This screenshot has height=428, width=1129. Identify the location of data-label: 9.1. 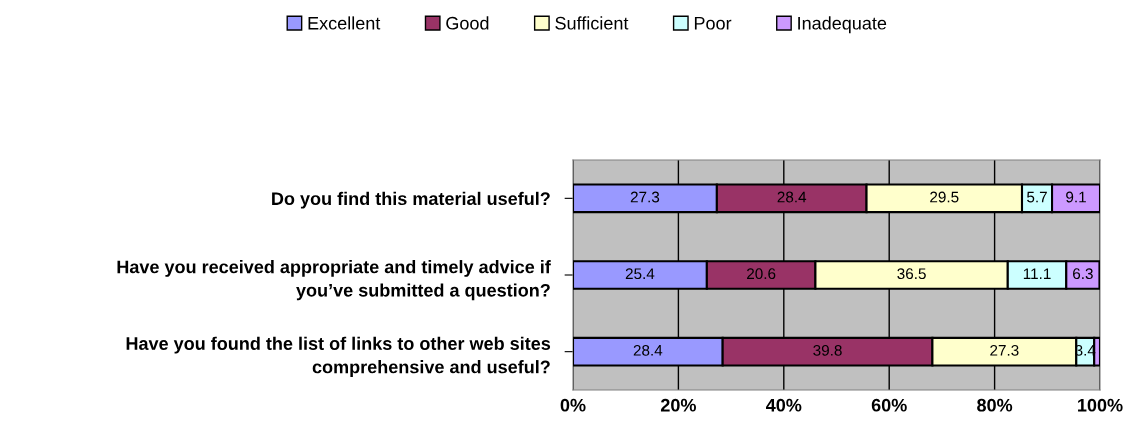
(1076, 197).